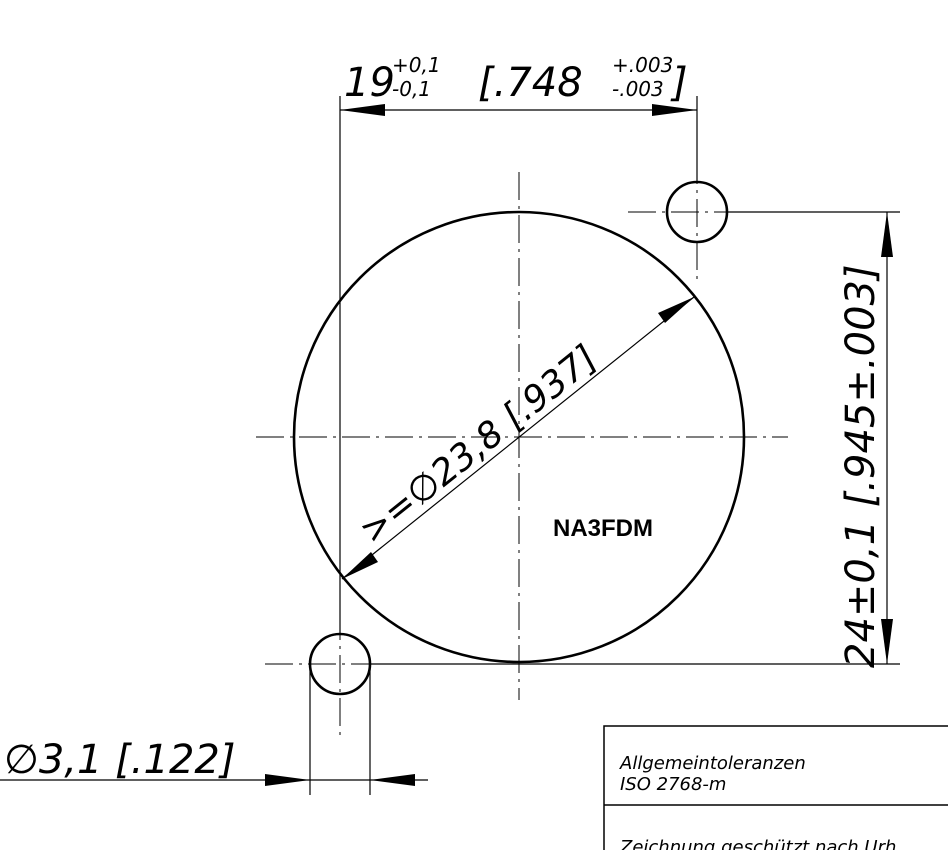  I want to click on diameter-arrow-upper, so click(676, 310).